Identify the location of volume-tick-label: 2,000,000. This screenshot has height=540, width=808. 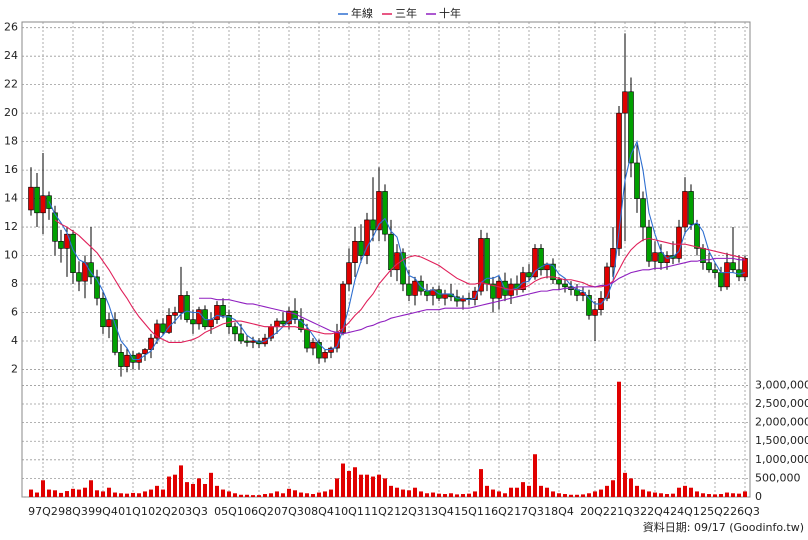
(781, 422).